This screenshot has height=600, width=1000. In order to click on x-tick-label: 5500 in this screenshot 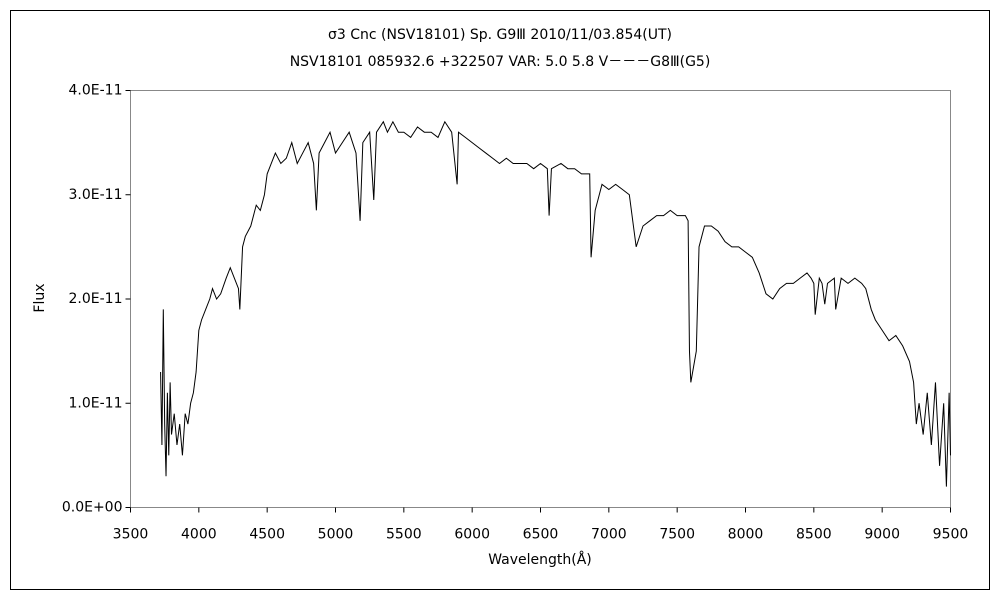, I will do `click(404, 535)`.